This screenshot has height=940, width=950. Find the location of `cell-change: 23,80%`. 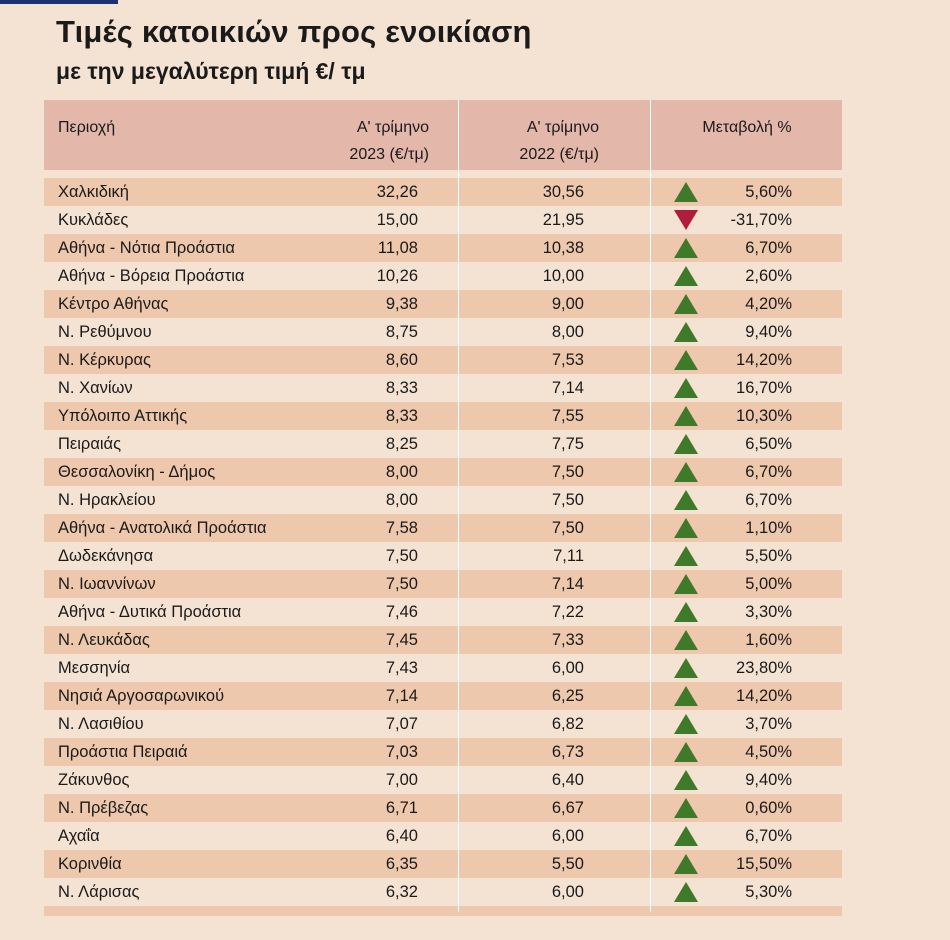

cell-change: 23,80% is located at coordinates (764, 668).